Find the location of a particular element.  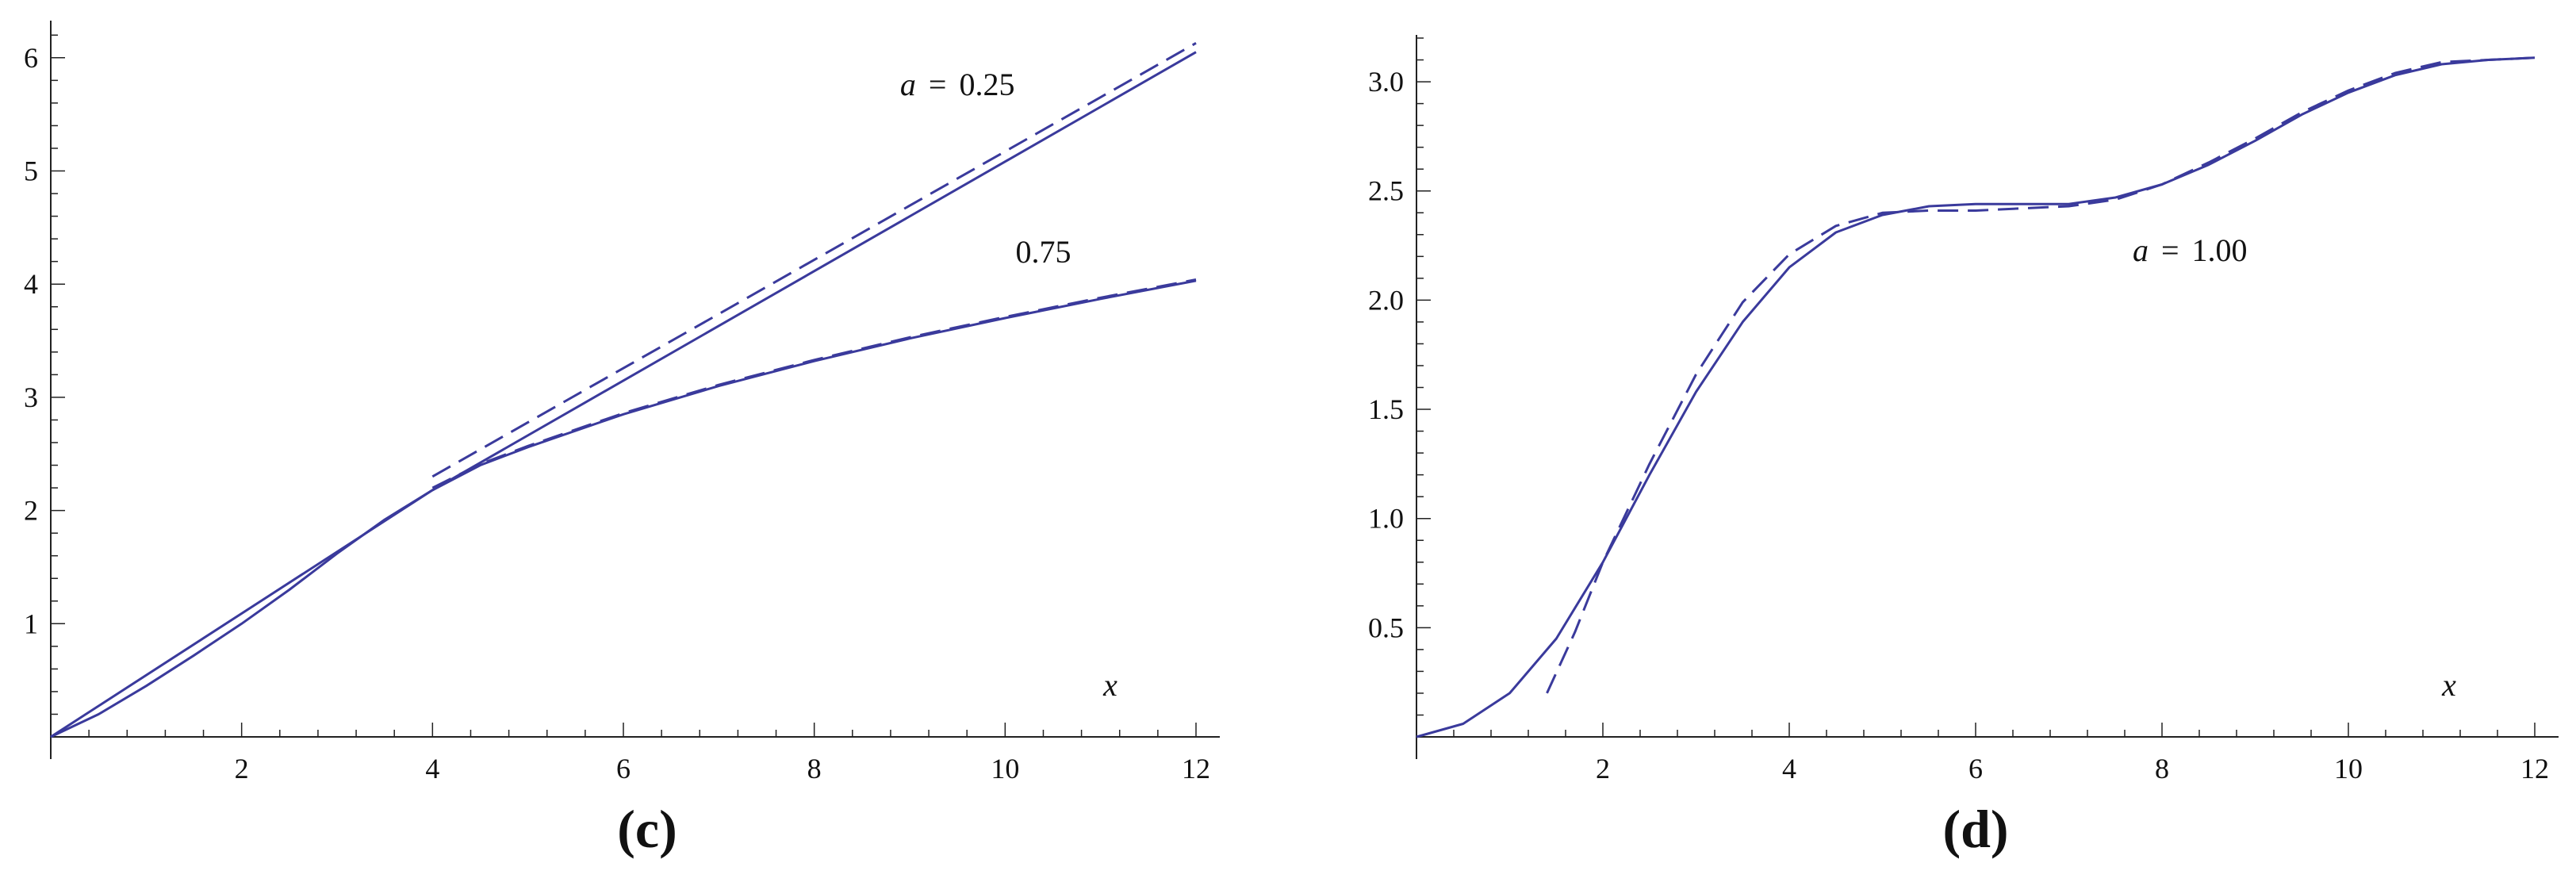

y-tick-label: 4 is located at coordinates (31, 284).